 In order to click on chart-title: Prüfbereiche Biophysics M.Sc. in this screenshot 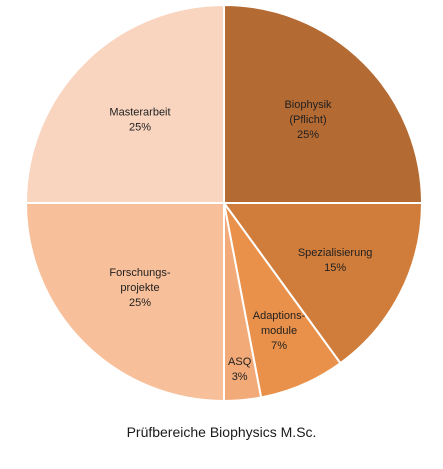, I will do `click(221, 432)`.